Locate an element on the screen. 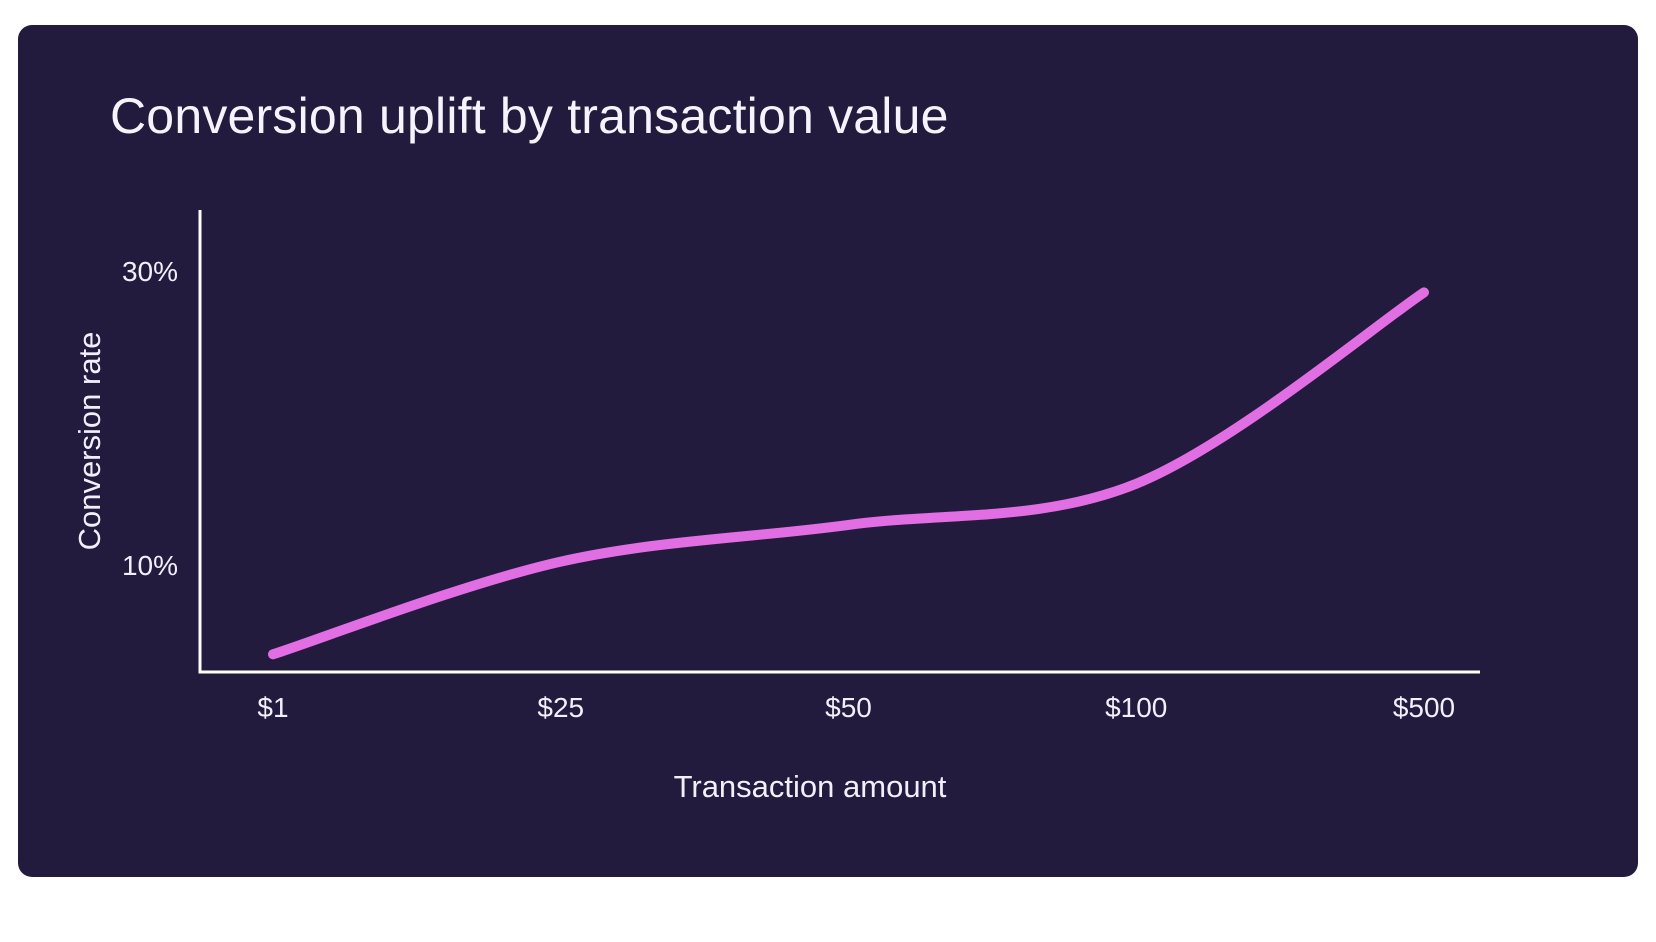 This screenshot has width=1656, height=942. x-axis-title: Transaction amount is located at coordinates (810, 786).